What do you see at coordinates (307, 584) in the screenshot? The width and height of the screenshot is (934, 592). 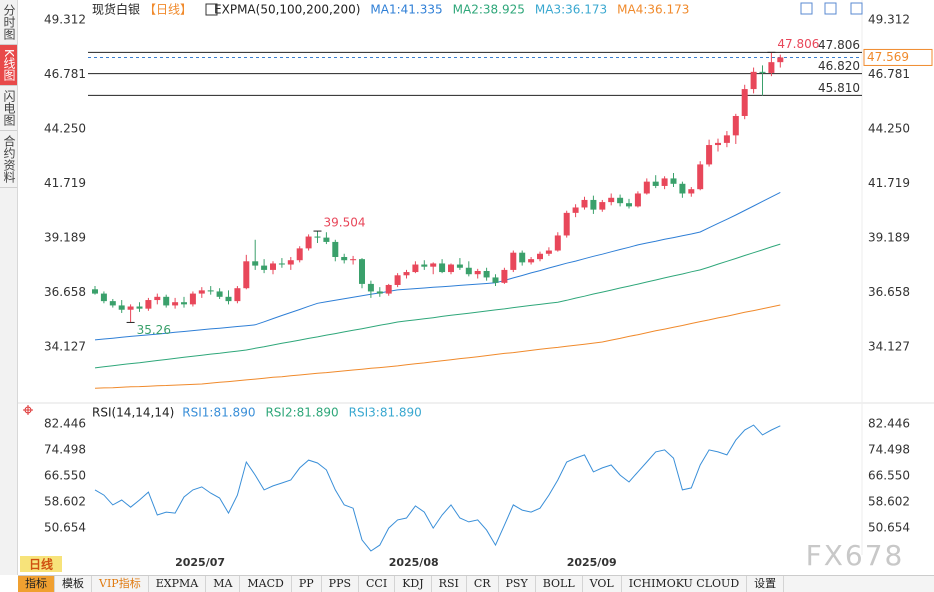 I see `toolbar-tab: PP` at bounding box center [307, 584].